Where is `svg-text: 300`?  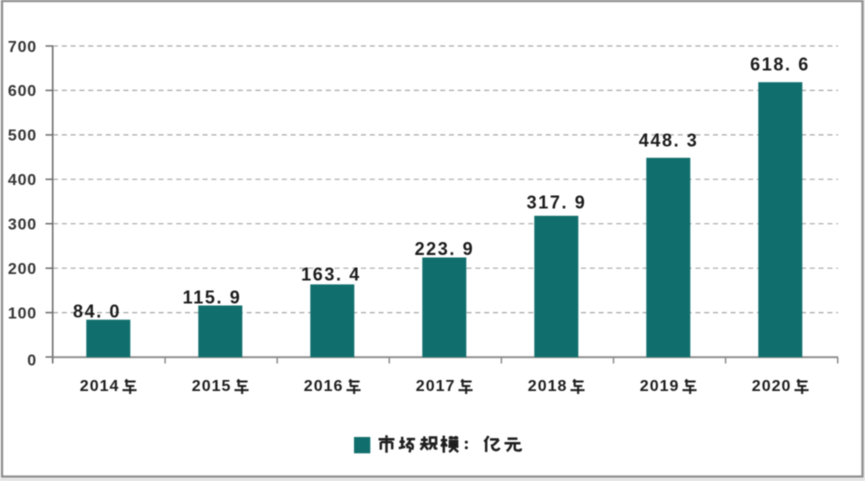
svg-text: 300 is located at coordinates (22, 225).